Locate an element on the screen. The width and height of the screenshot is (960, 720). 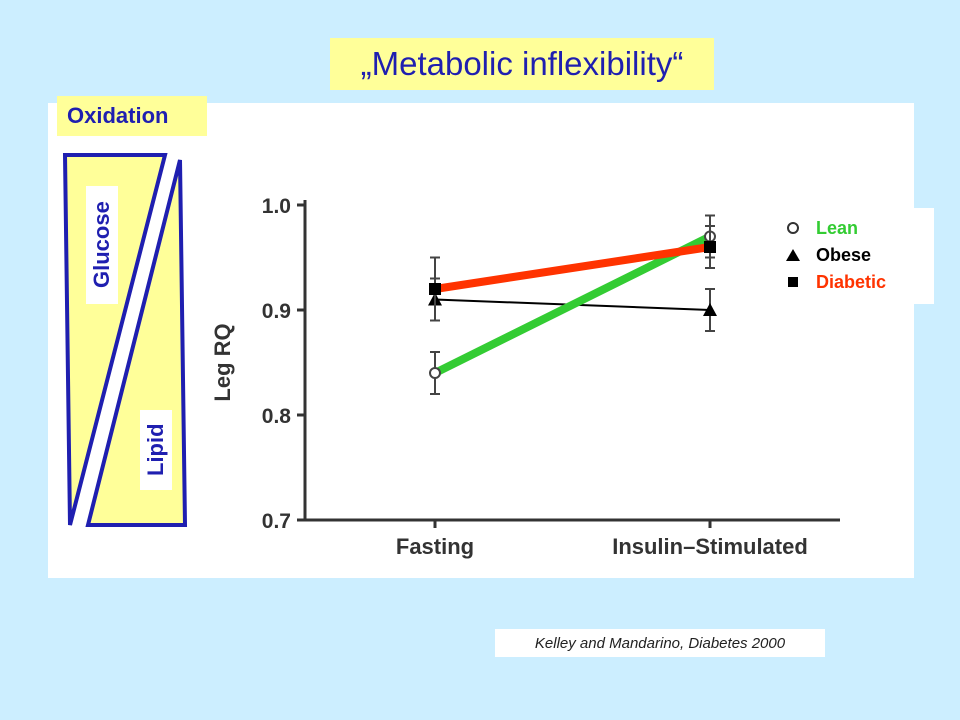
legend-item-lean: Lean is located at coordinates (855, 229).